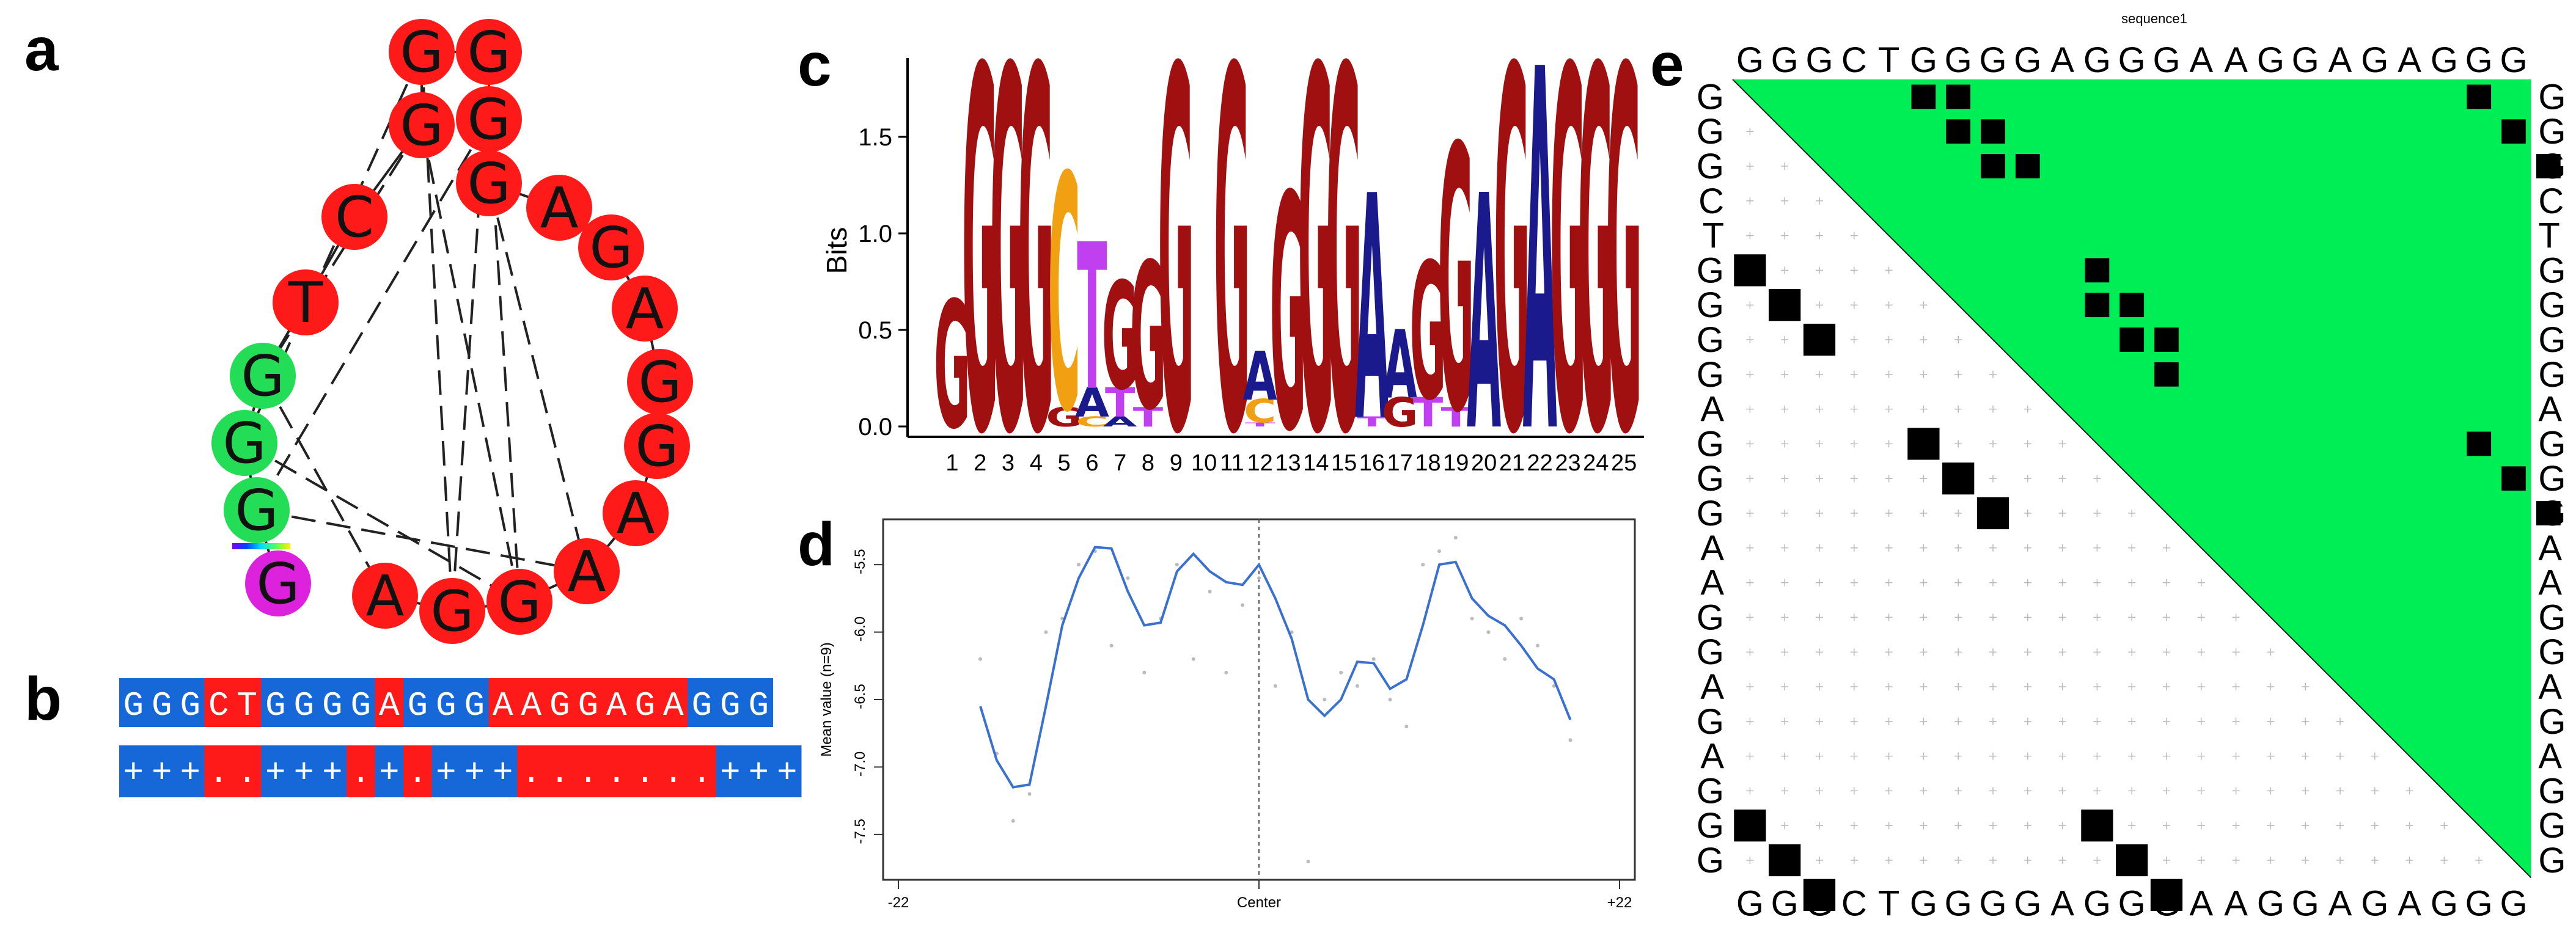 The width and height of the screenshot is (2576, 947). I want to click on bottom-sequence-letter: A, so click(2201, 903).